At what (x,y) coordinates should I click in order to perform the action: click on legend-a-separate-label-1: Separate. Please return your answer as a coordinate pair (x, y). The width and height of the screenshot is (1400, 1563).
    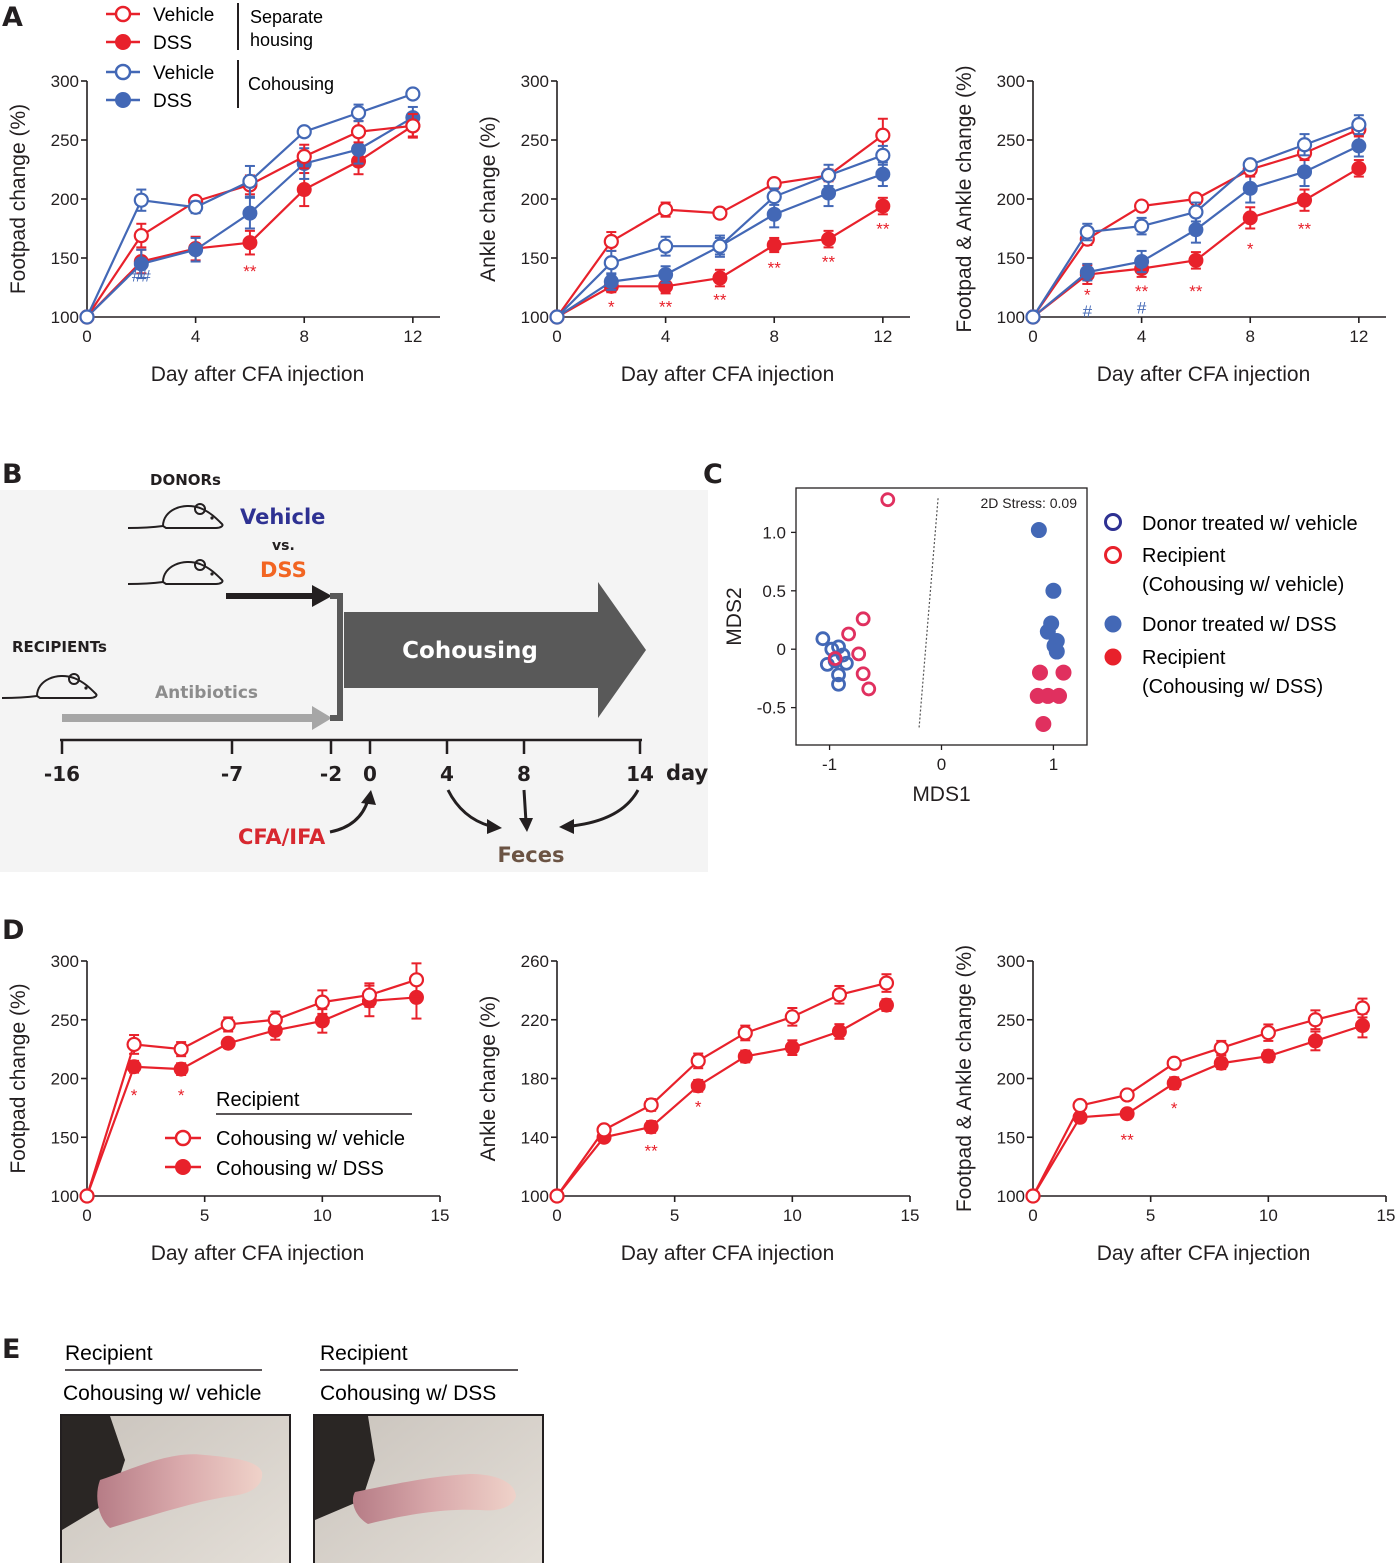
    Looking at the image, I should click on (286, 17).